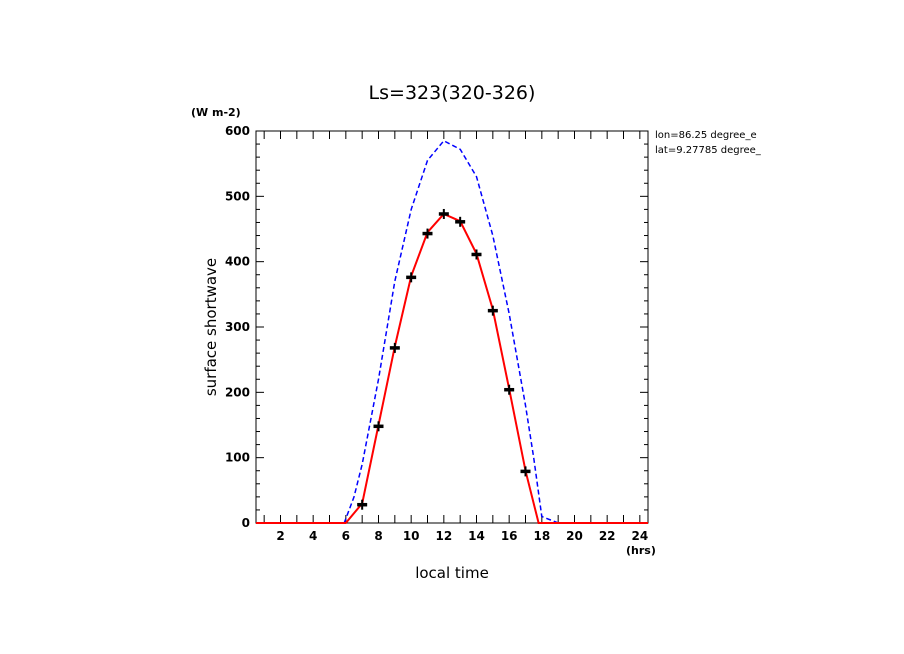 This screenshot has width=904, height=654. I want to click on y-tick-labels: 0 100 200 300 400 500 600, so click(237, 327).